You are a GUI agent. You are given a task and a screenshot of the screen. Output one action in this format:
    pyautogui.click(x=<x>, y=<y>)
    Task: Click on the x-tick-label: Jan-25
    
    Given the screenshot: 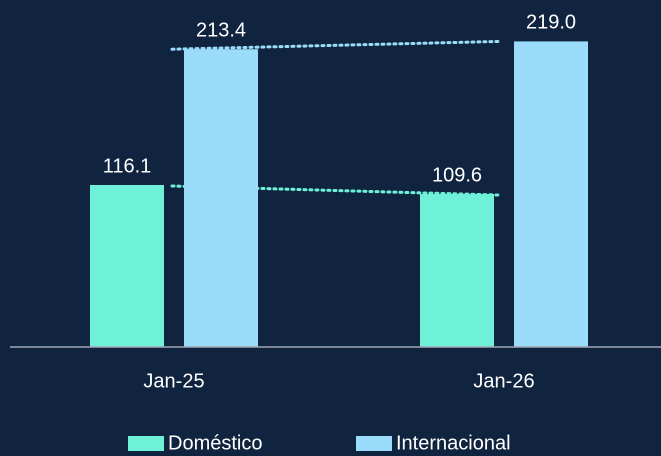 What is the action you would take?
    pyautogui.click(x=173, y=381)
    